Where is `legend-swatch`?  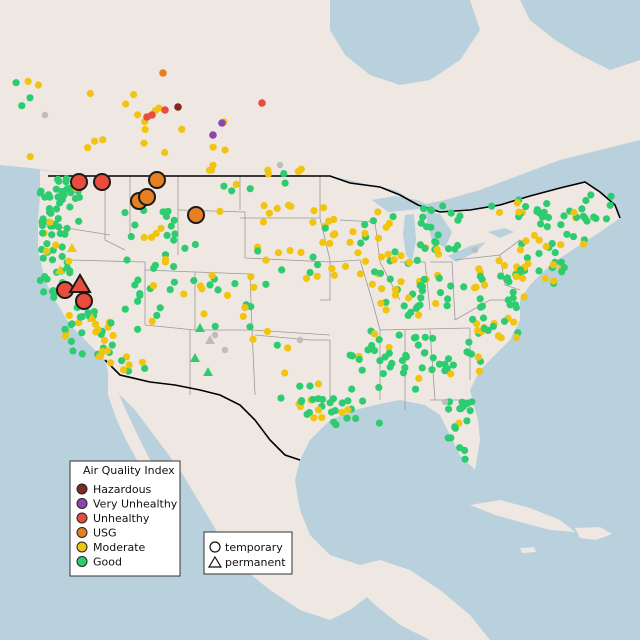 legend-swatch is located at coordinates (82, 518).